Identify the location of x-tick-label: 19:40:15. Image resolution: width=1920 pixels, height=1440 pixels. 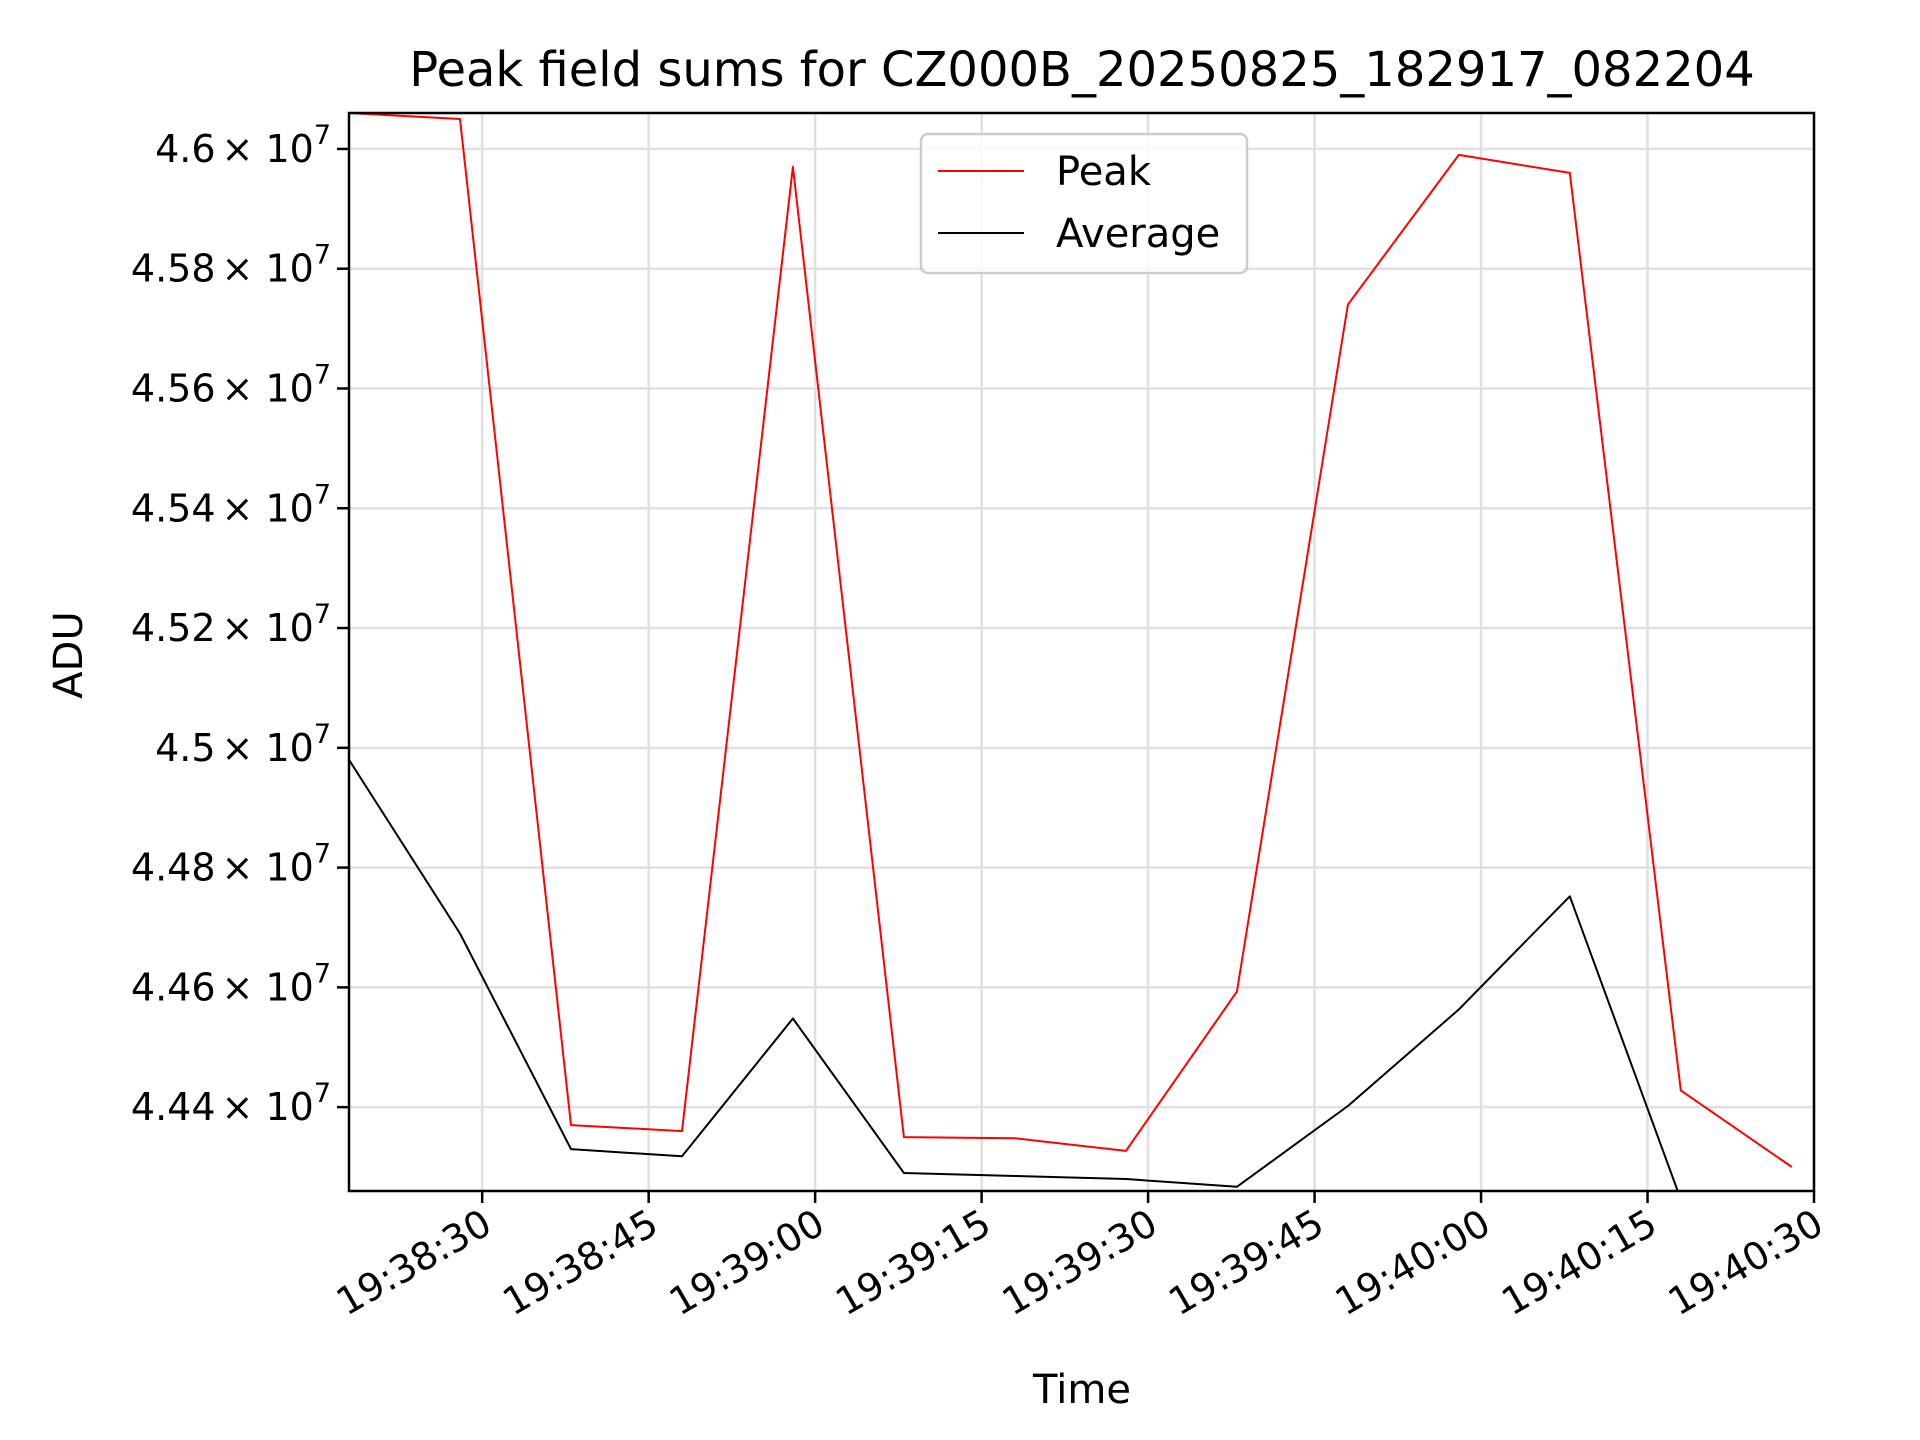
(1579, 1262).